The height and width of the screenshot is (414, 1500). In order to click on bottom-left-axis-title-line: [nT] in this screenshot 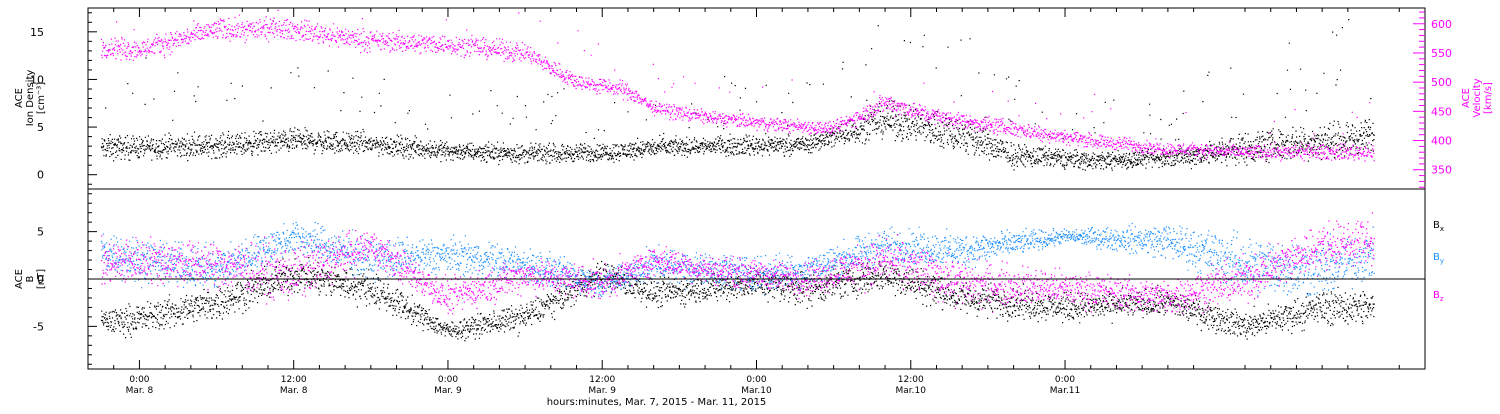, I will do `click(41, 279)`.